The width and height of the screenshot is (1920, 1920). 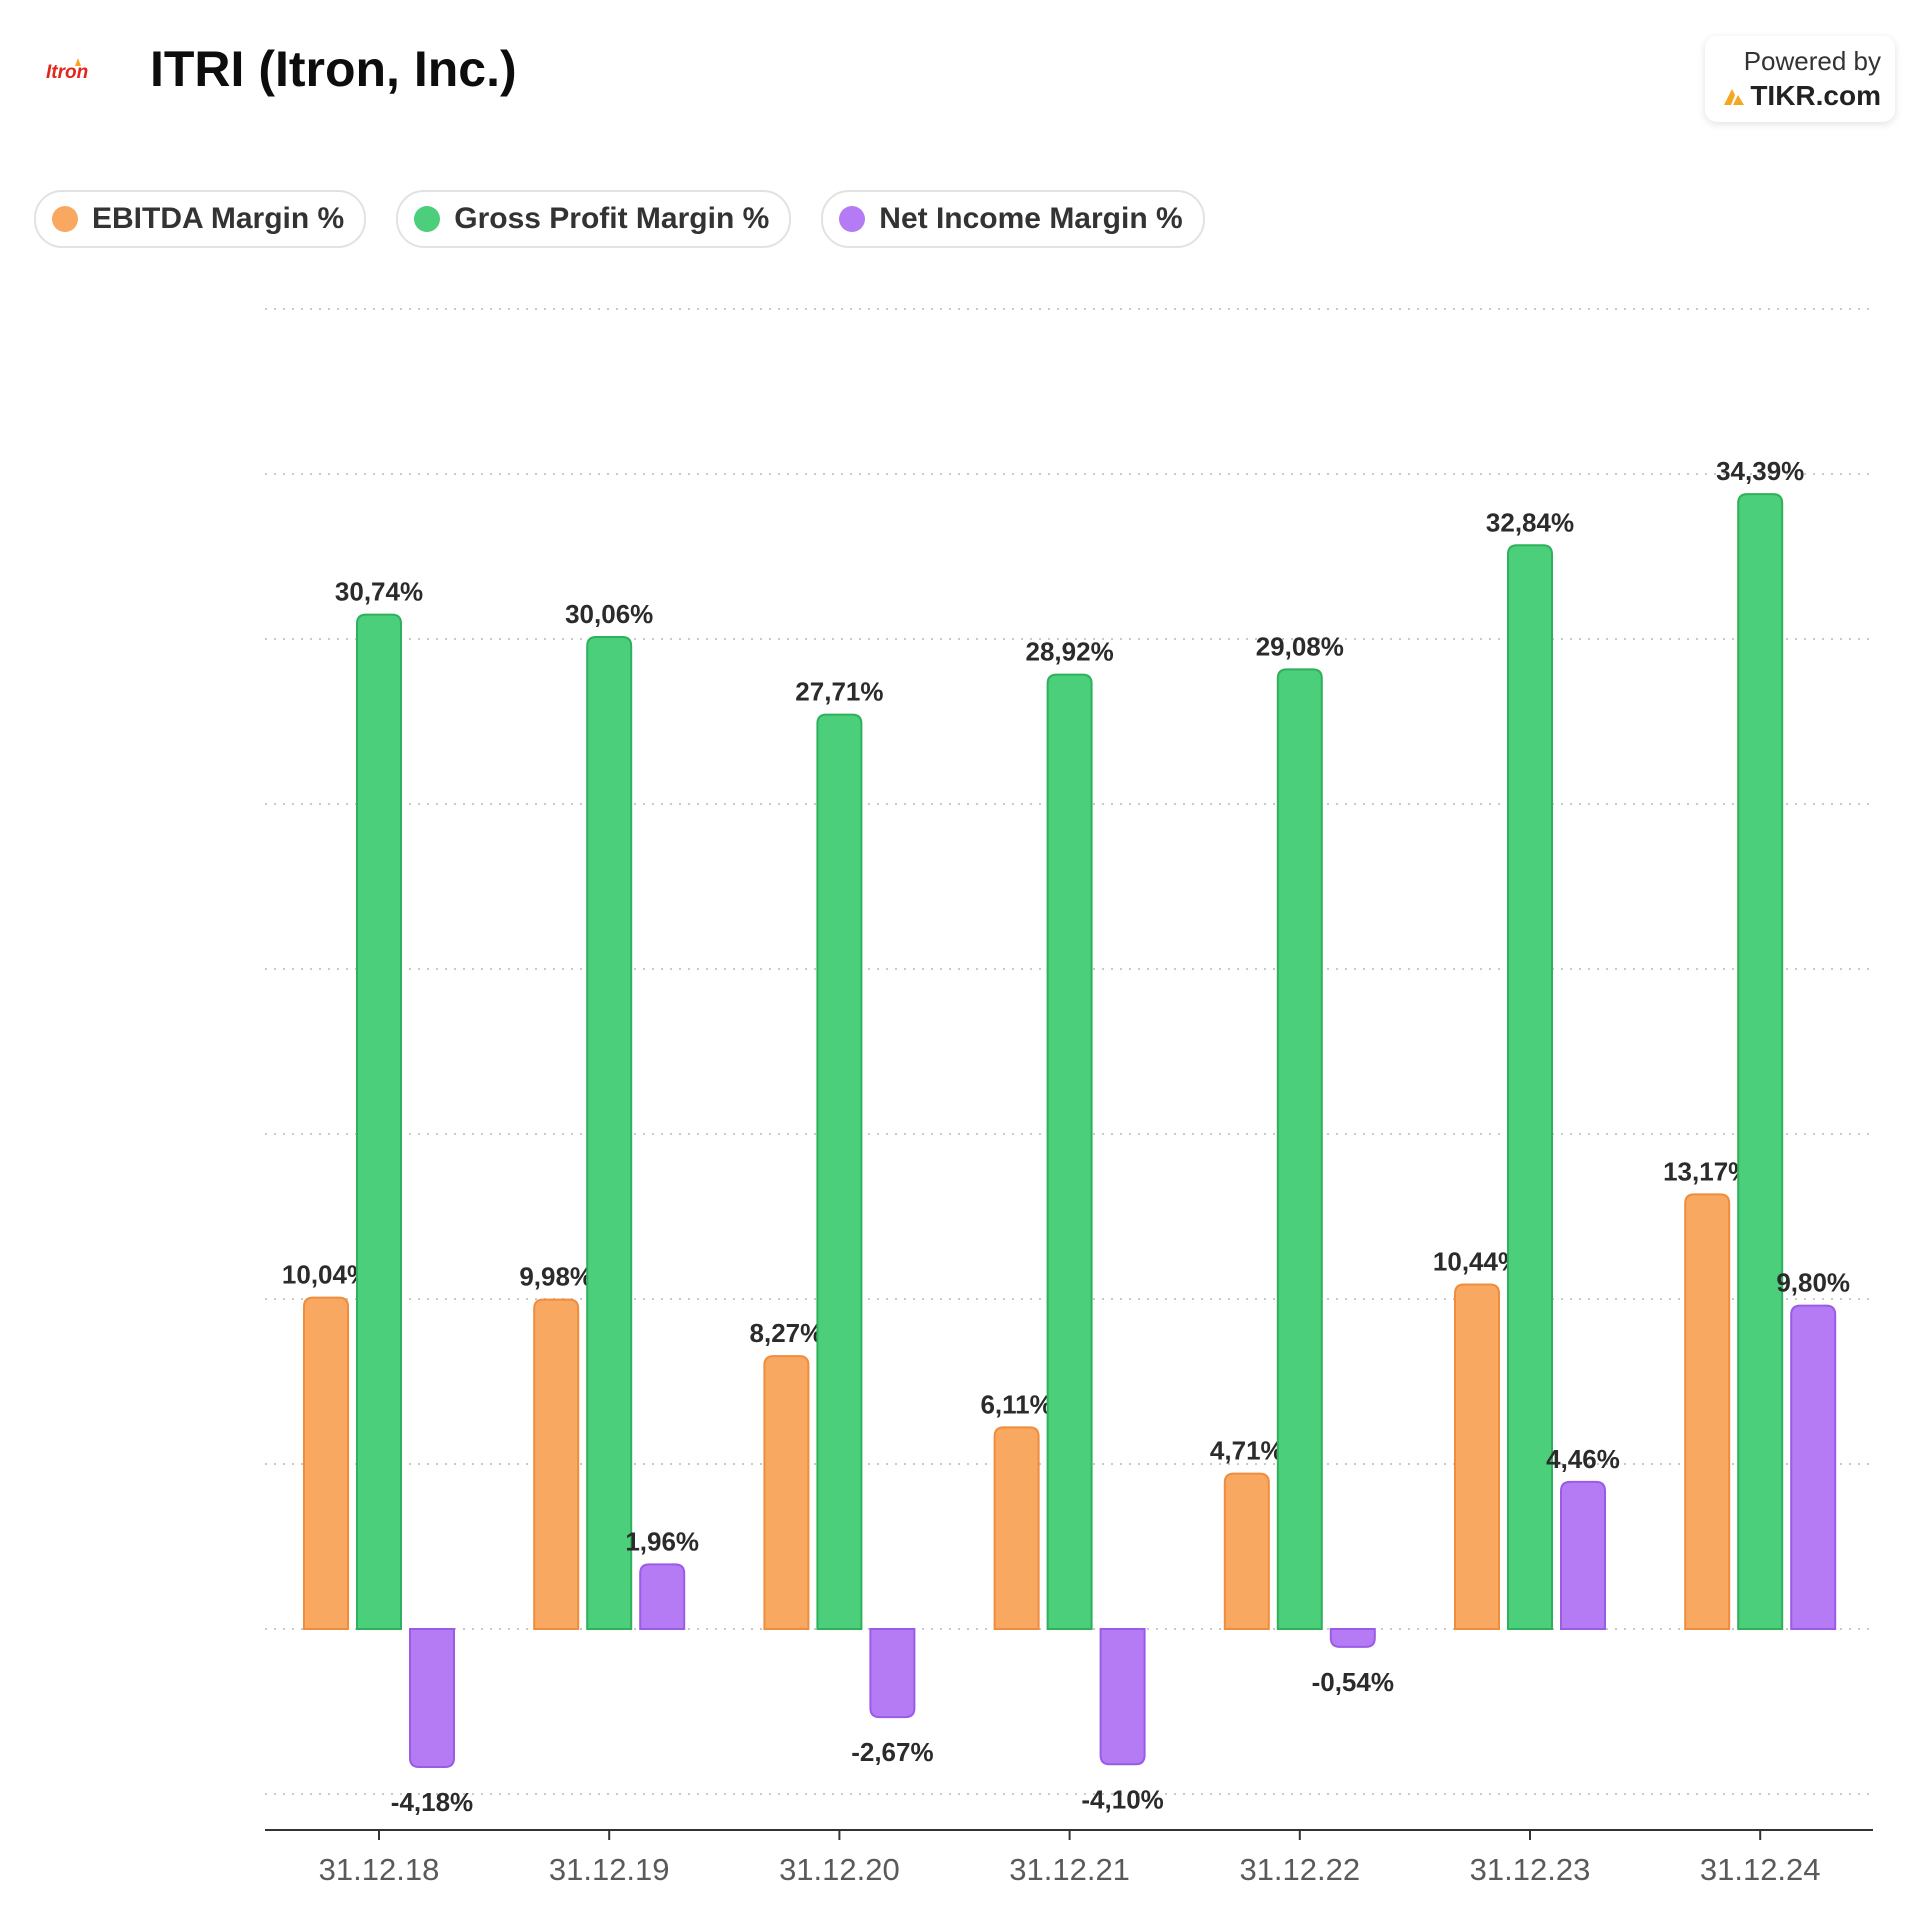 I want to click on data-label: 10,04%, so click(x=326, y=1275).